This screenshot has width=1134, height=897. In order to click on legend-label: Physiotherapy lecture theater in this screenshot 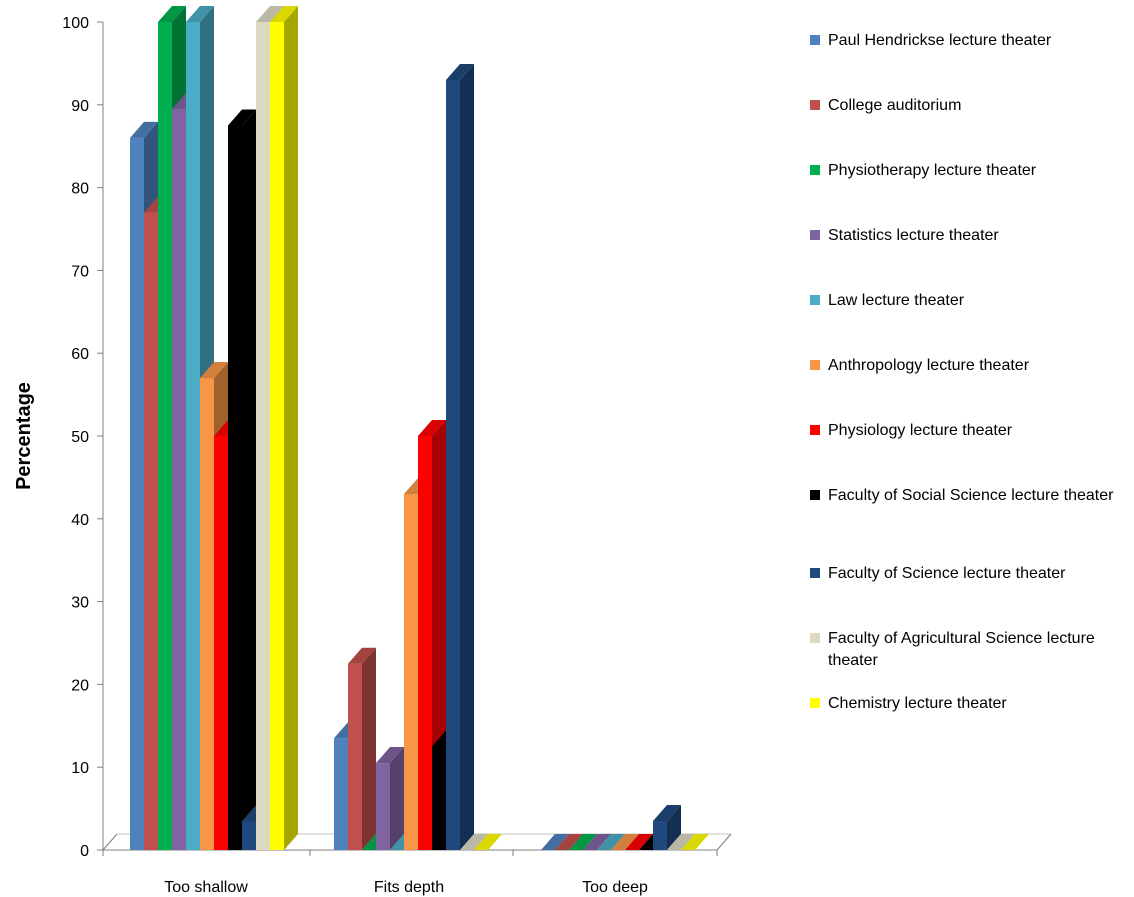, I will do `click(932, 170)`.